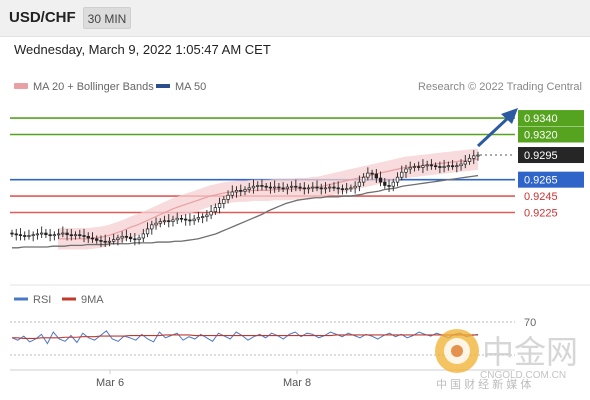 This screenshot has height=400, width=590. What do you see at coordinates (551, 165) in the screenshot?
I see `level-labels-layer: 0.9340 0.9320 0.9295 0.9265 0.9245 0.9225` at bounding box center [551, 165].